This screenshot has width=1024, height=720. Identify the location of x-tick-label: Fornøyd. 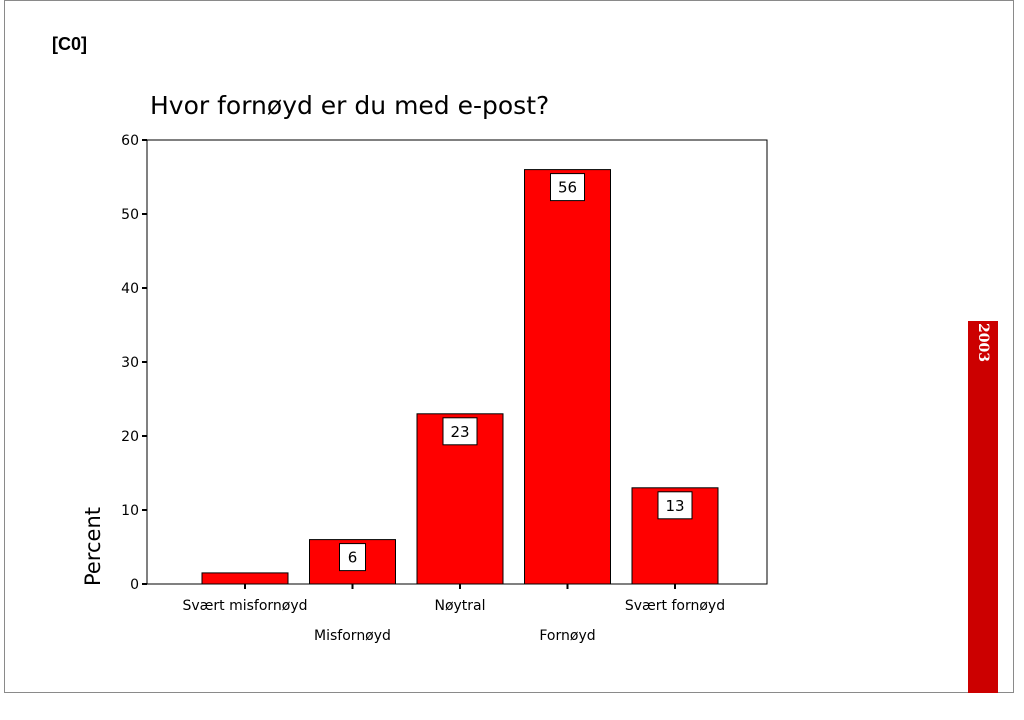
(567, 636).